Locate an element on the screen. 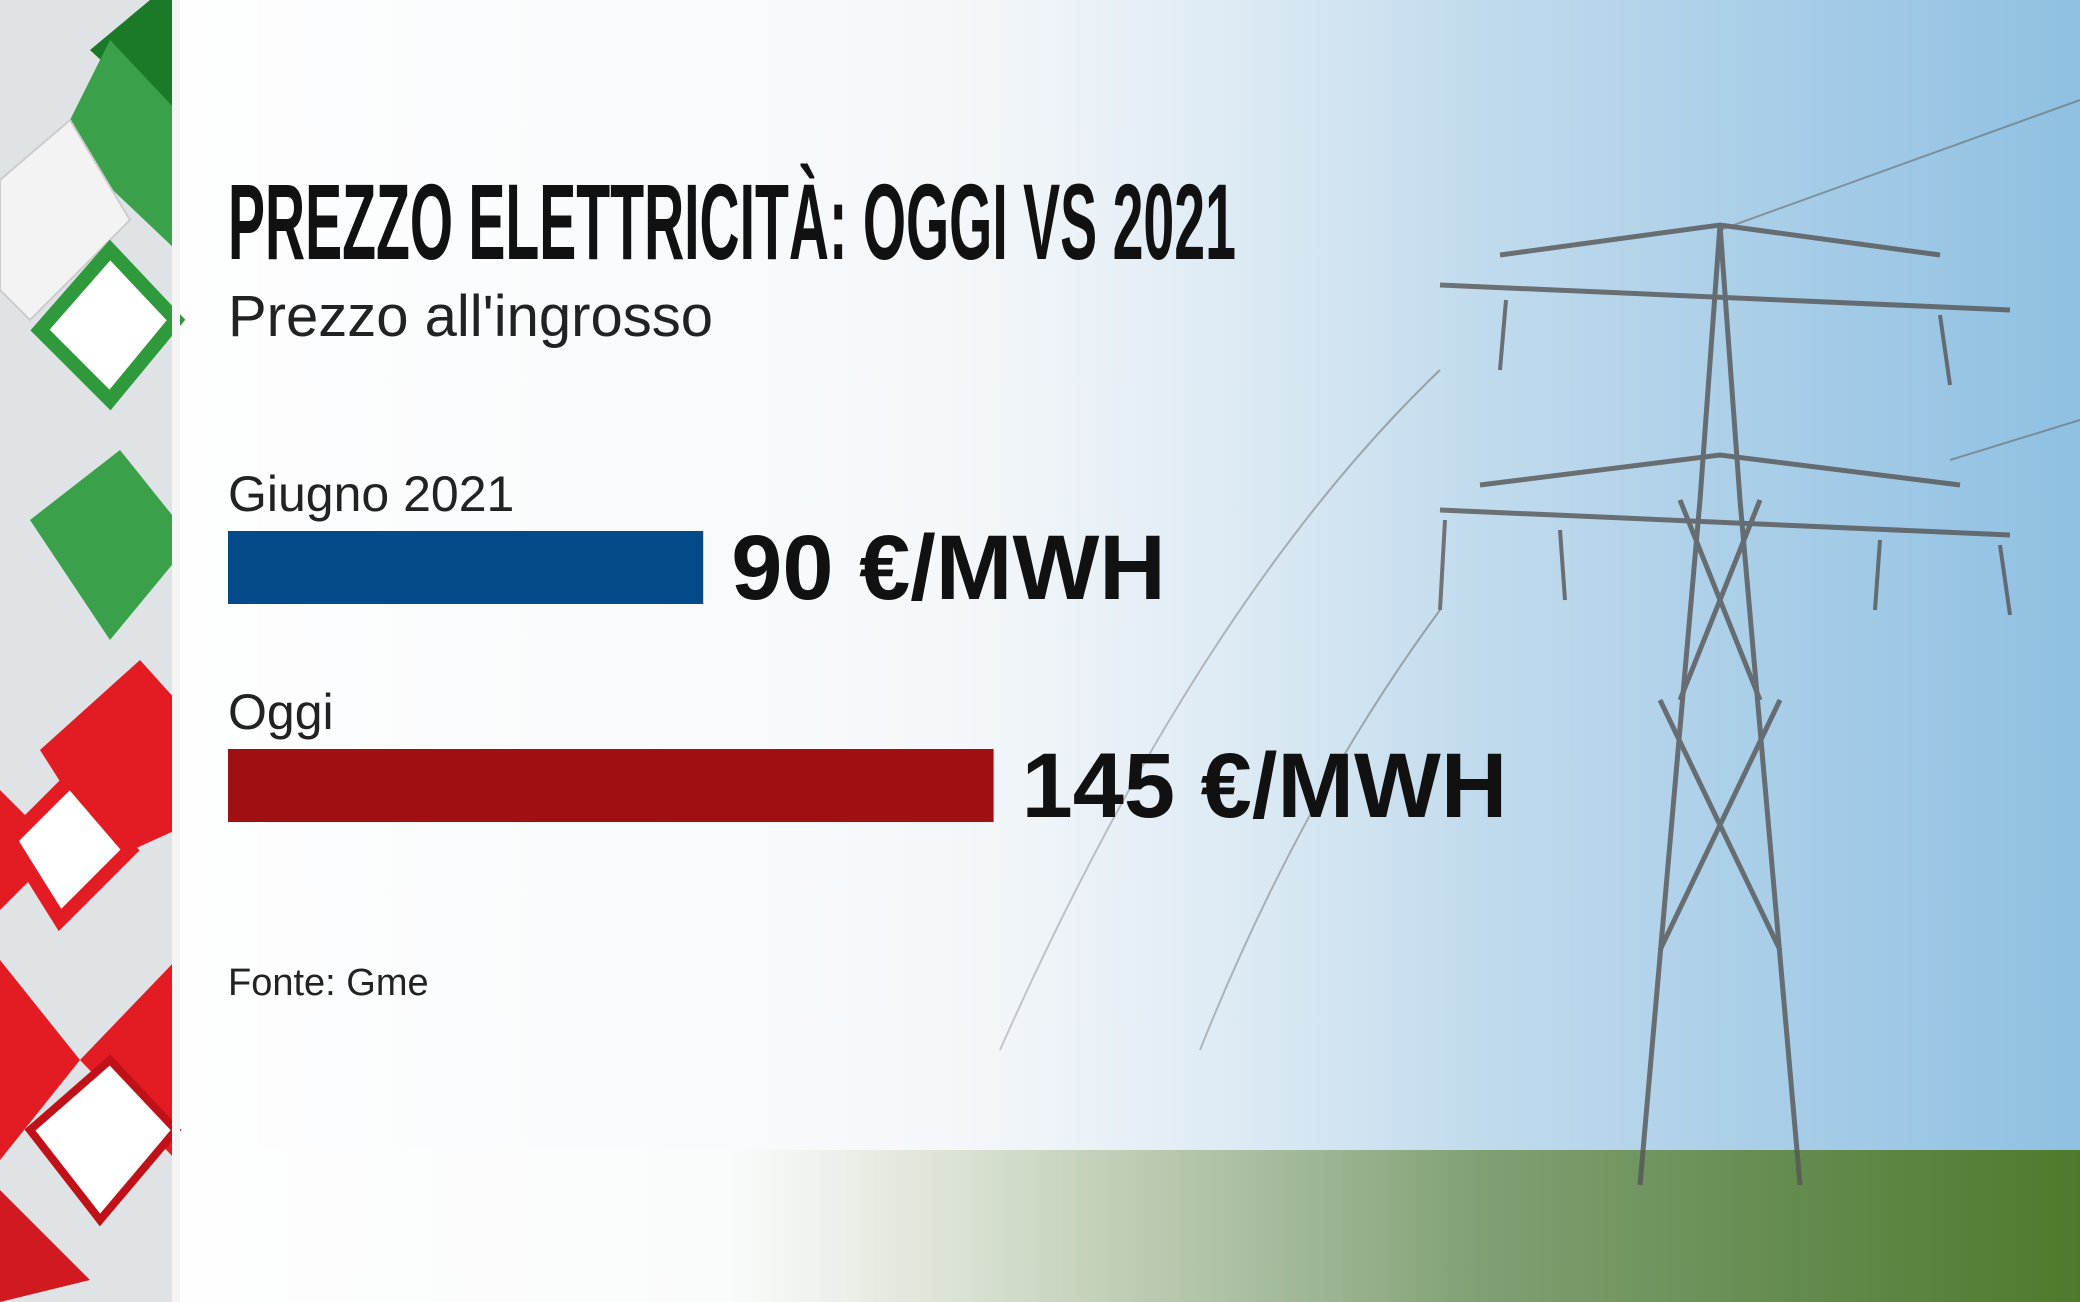  source-note: Fonte: Gme is located at coordinates (328, 983).